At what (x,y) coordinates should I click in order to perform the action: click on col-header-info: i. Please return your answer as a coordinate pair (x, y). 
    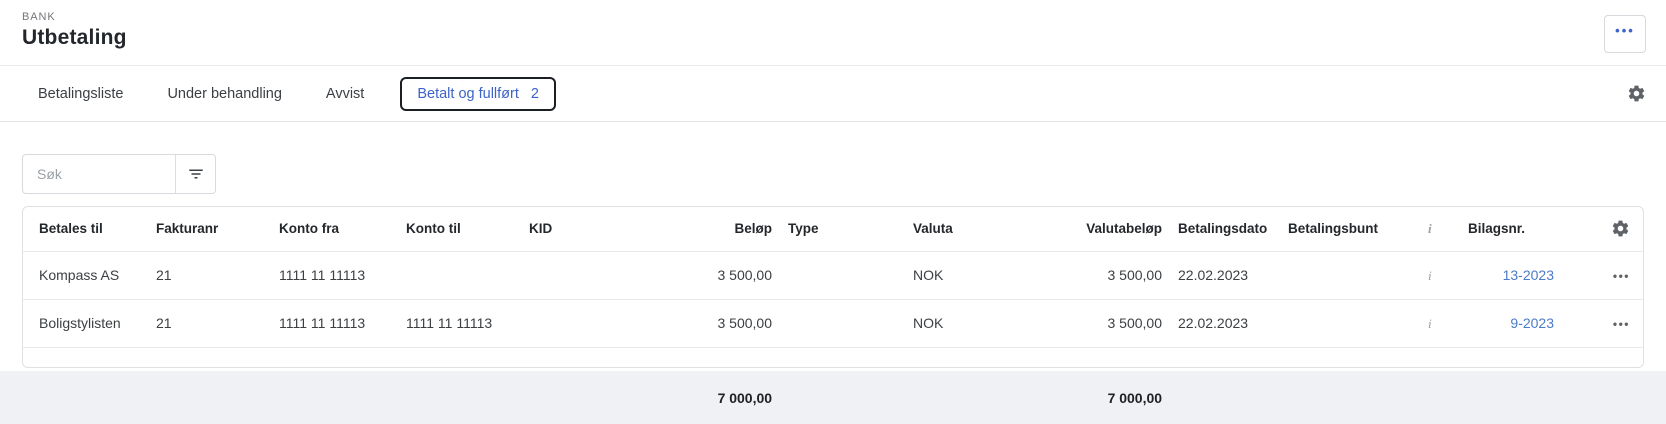
    Looking at the image, I should click on (1440, 229).